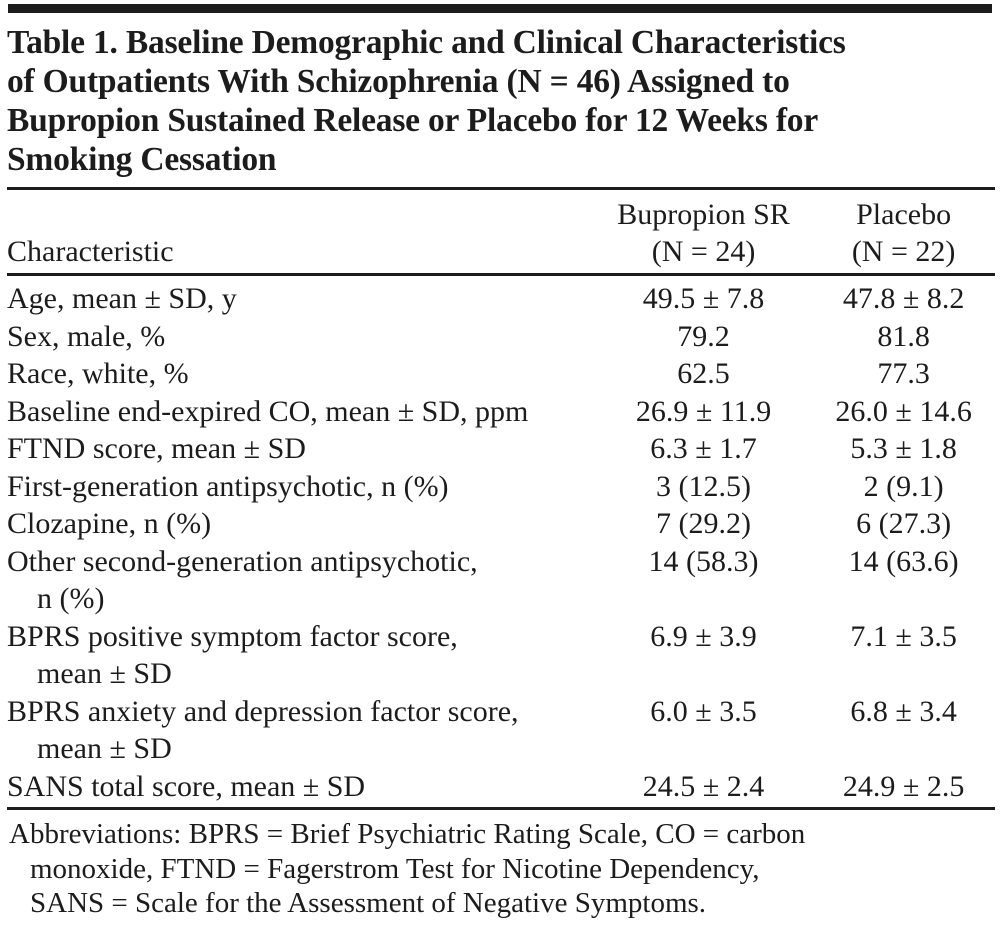  Describe the element at coordinates (704, 486) in the screenshot. I see `bupropion-value: 3 (12.5)` at that location.